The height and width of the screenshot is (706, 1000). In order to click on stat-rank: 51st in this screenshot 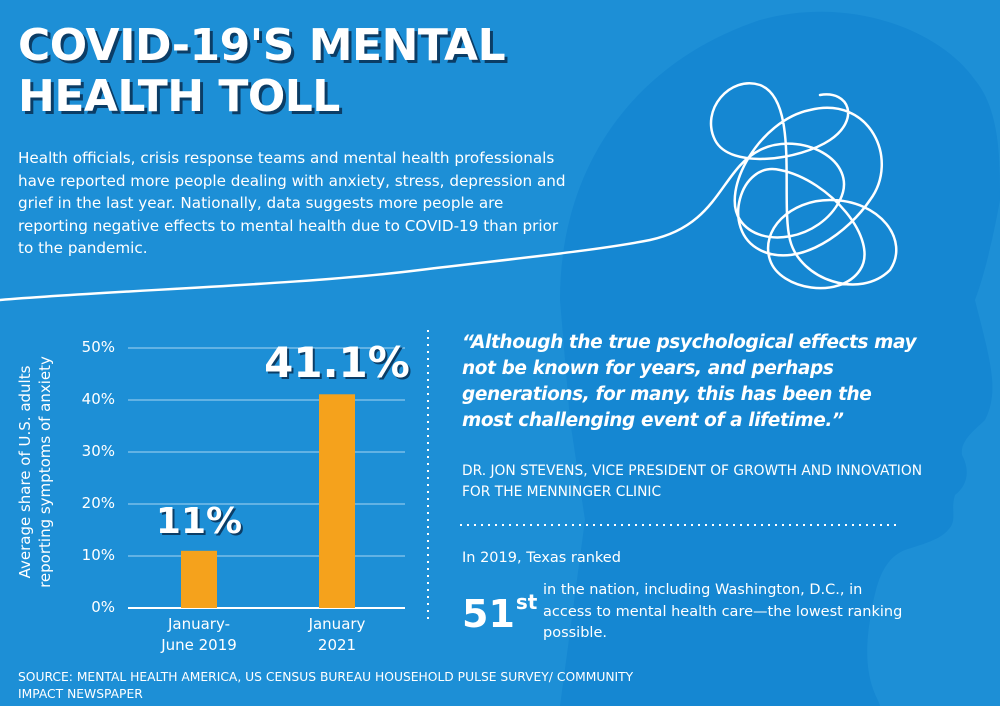, I will do `click(499, 608)`.